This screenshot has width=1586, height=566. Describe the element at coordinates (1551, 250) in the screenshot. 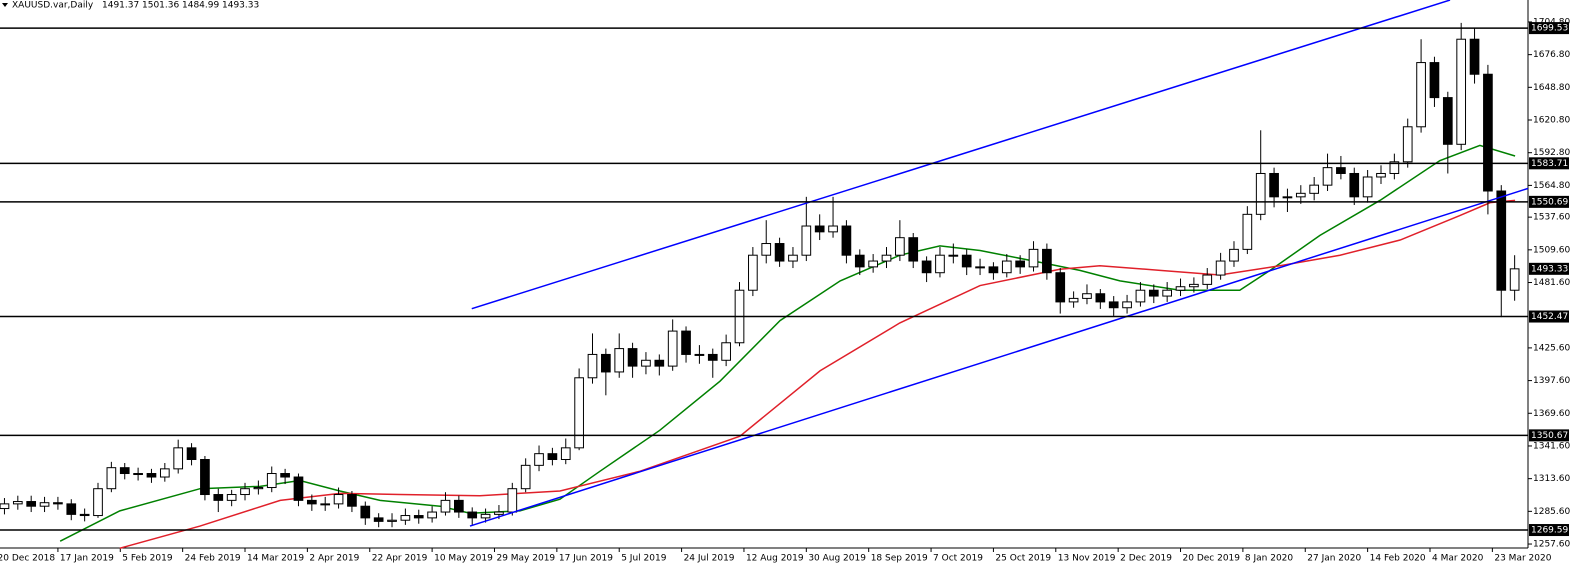

I see `y-tick-label: 1509.60` at that location.